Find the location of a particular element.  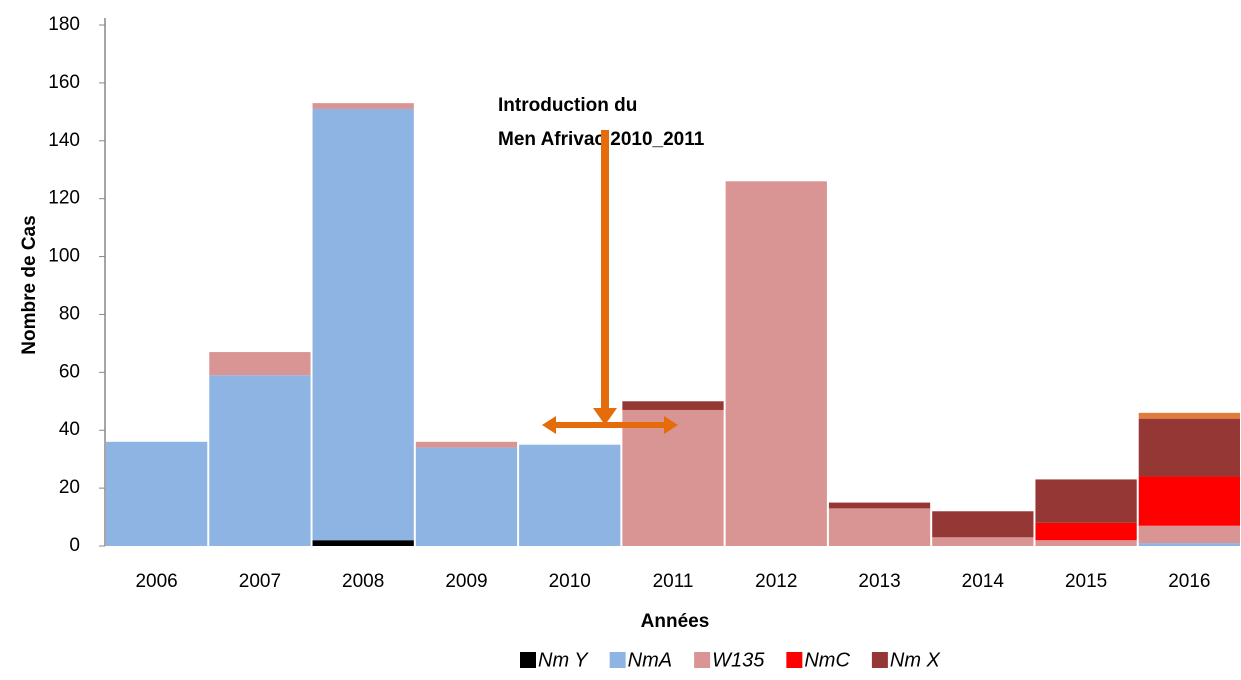

x-tick-label: 2015 is located at coordinates (1086, 581).